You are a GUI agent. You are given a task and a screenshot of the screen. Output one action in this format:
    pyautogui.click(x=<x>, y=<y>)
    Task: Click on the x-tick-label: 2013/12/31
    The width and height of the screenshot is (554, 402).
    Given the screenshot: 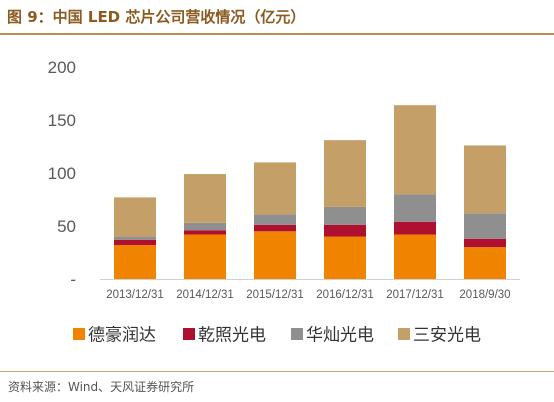 What is the action you would take?
    pyautogui.click(x=135, y=295)
    